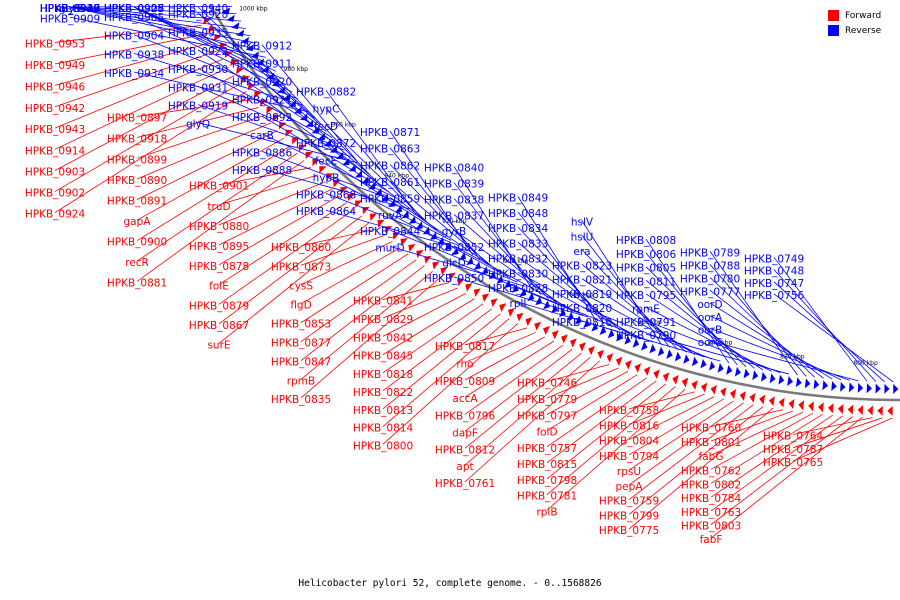 The image size is (900, 600). I want to click on gene-label: HPKB_0791, so click(646, 323).